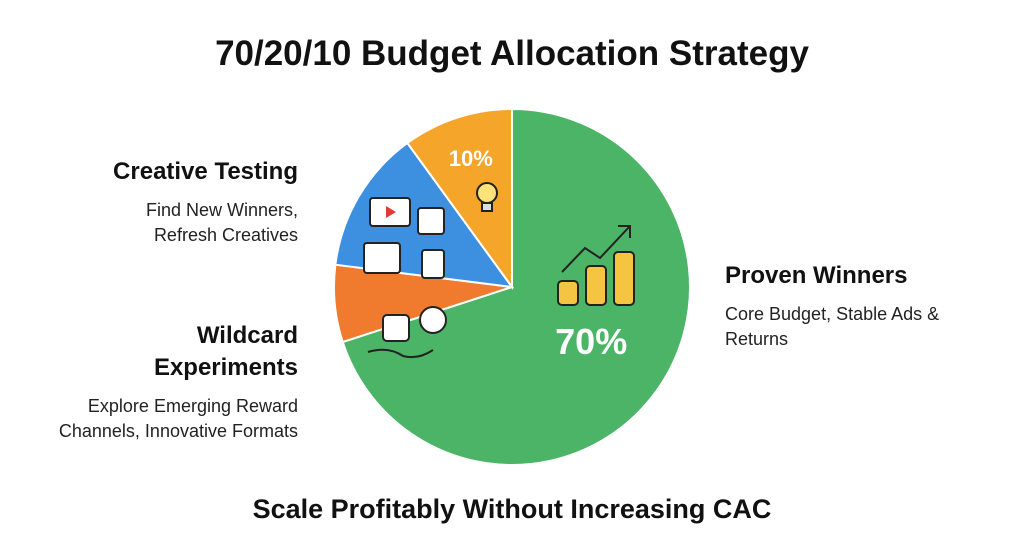 The width and height of the screenshot is (1024, 559). What do you see at coordinates (512, 53) in the screenshot?
I see `chart-title: 70/20/10 Budget Allocation Strategy` at bounding box center [512, 53].